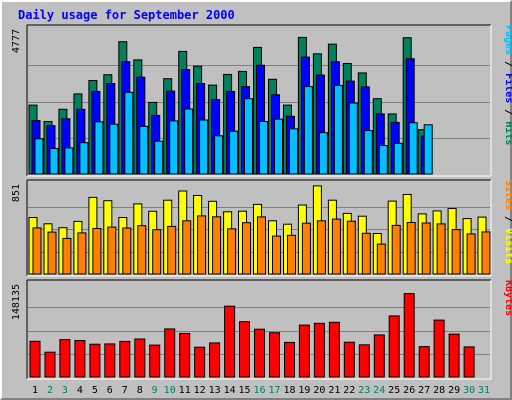  Describe the element at coordinates (289, 390) in the screenshot. I see `day-label-18: 18` at that location.